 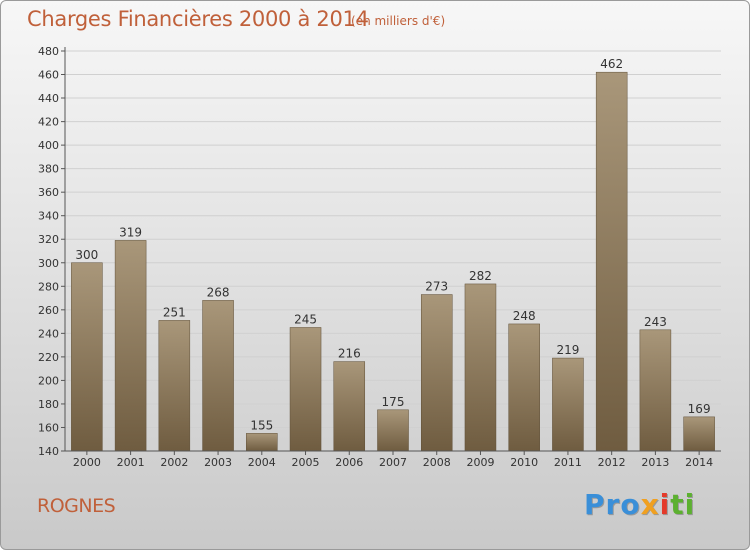 What do you see at coordinates (568, 404) in the screenshot?
I see `bar-2011` at bounding box center [568, 404].